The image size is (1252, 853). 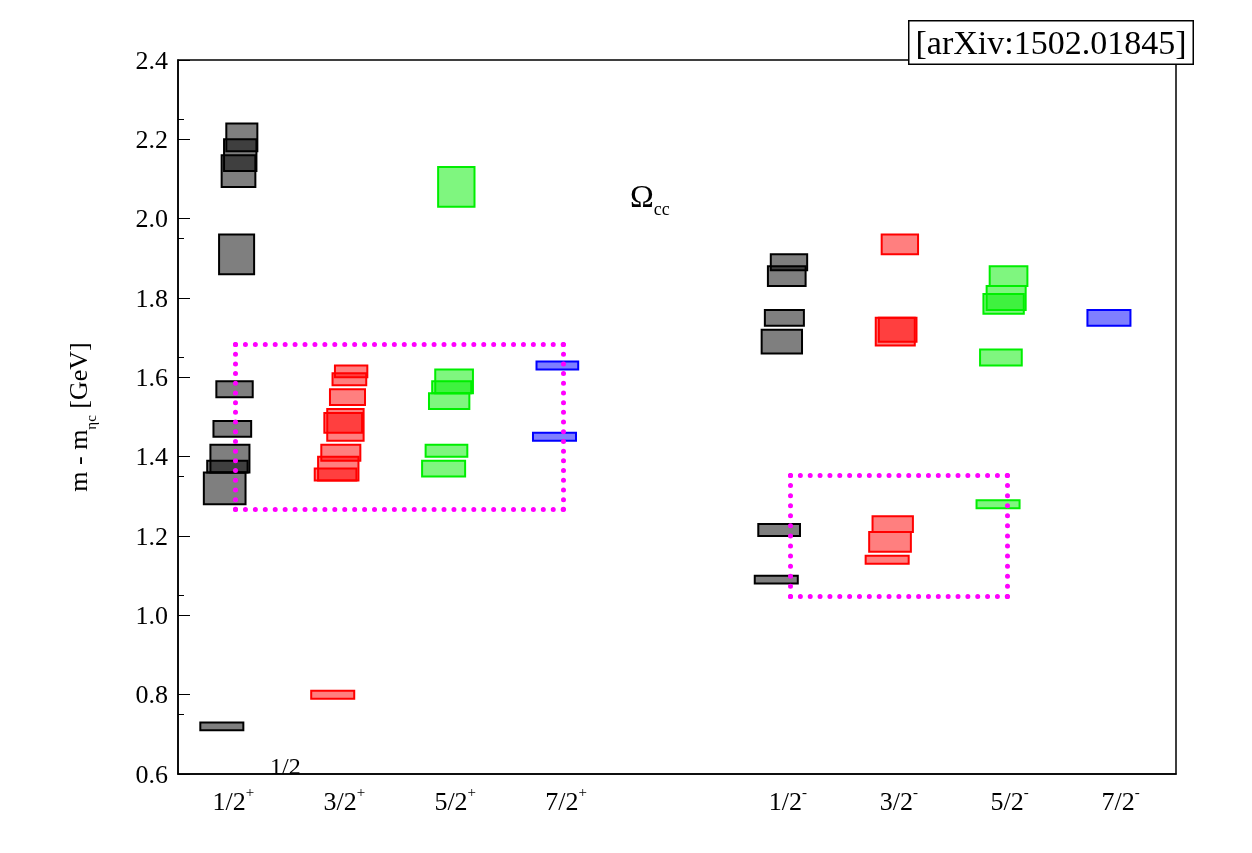 I want to click on y-tick-label: 2.0, so click(x=151, y=219).